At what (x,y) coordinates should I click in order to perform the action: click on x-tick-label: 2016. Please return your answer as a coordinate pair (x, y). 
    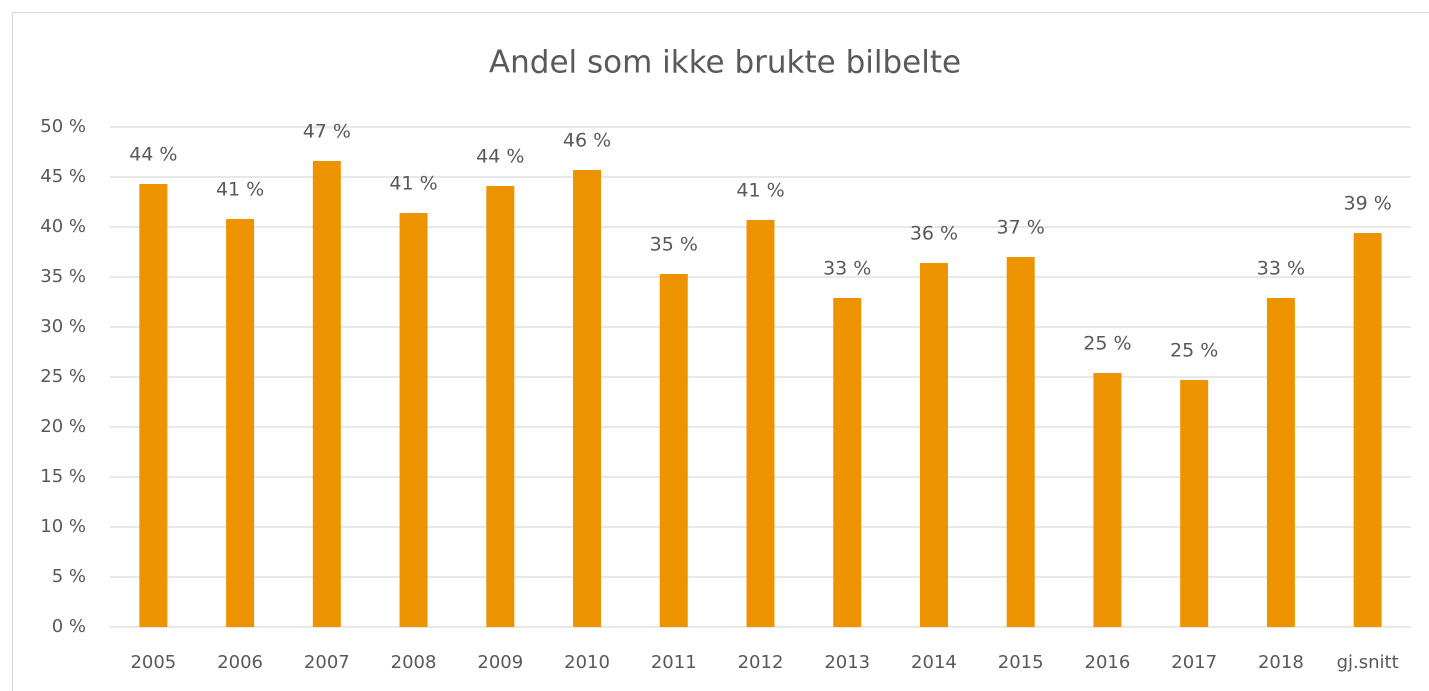
    Looking at the image, I should click on (1108, 662).